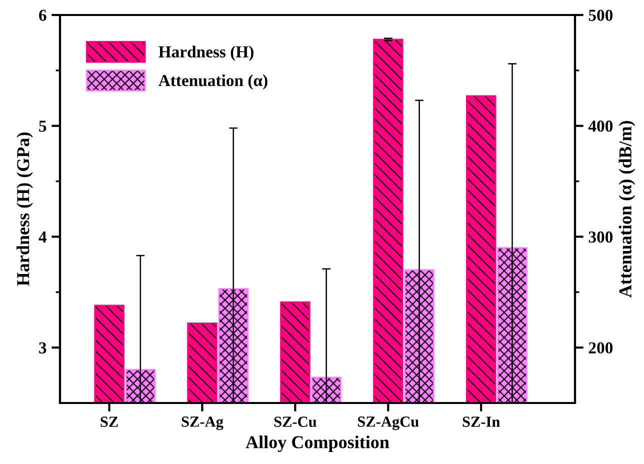 The height and width of the screenshot is (464, 644). What do you see at coordinates (42, 126) in the screenshot?
I see `y-tick-label: 5` at bounding box center [42, 126].